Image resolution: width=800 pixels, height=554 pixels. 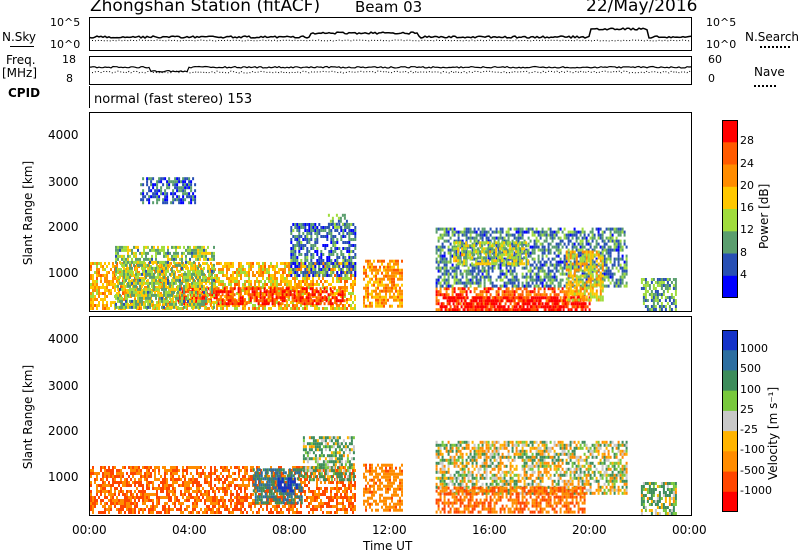 What do you see at coordinates (22, 46) in the screenshot?
I see `nsky-legend-line` at bounding box center [22, 46].